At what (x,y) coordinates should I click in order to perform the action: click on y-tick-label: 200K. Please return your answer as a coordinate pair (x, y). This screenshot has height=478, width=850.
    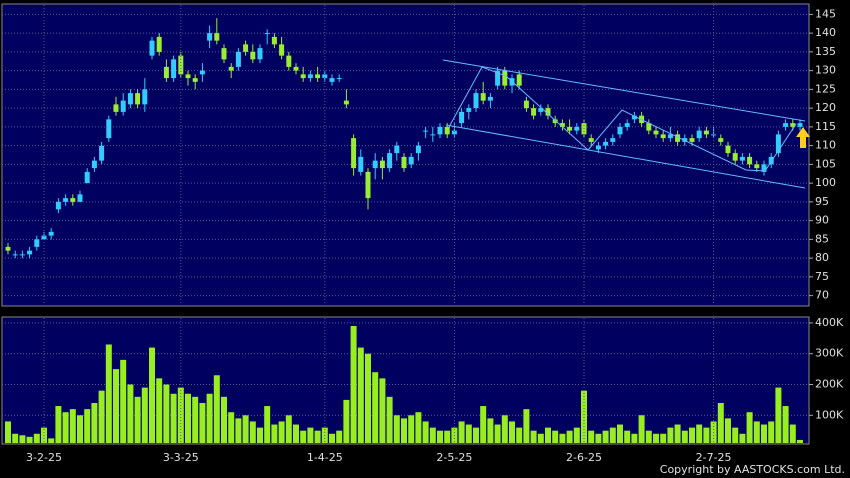
    Looking at the image, I should click on (829, 384).